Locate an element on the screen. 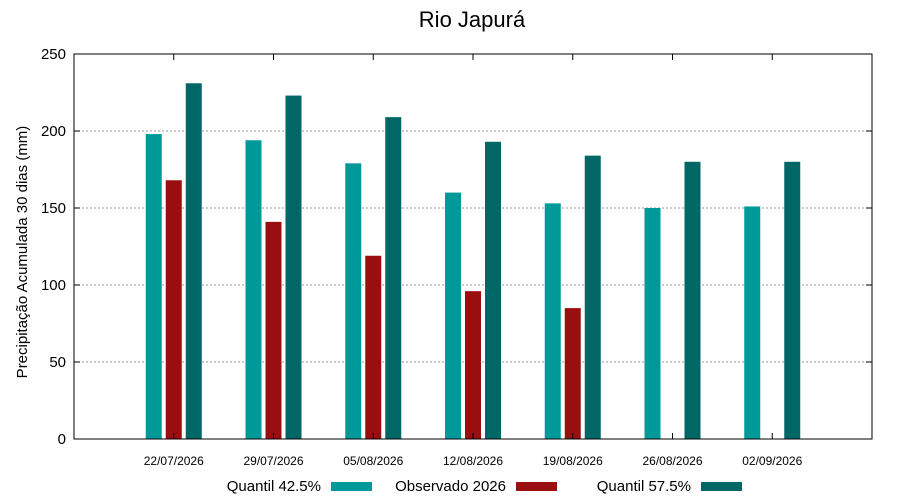 The height and width of the screenshot is (500, 900). x-tick-label: 22/07/2026 is located at coordinates (174, 461).